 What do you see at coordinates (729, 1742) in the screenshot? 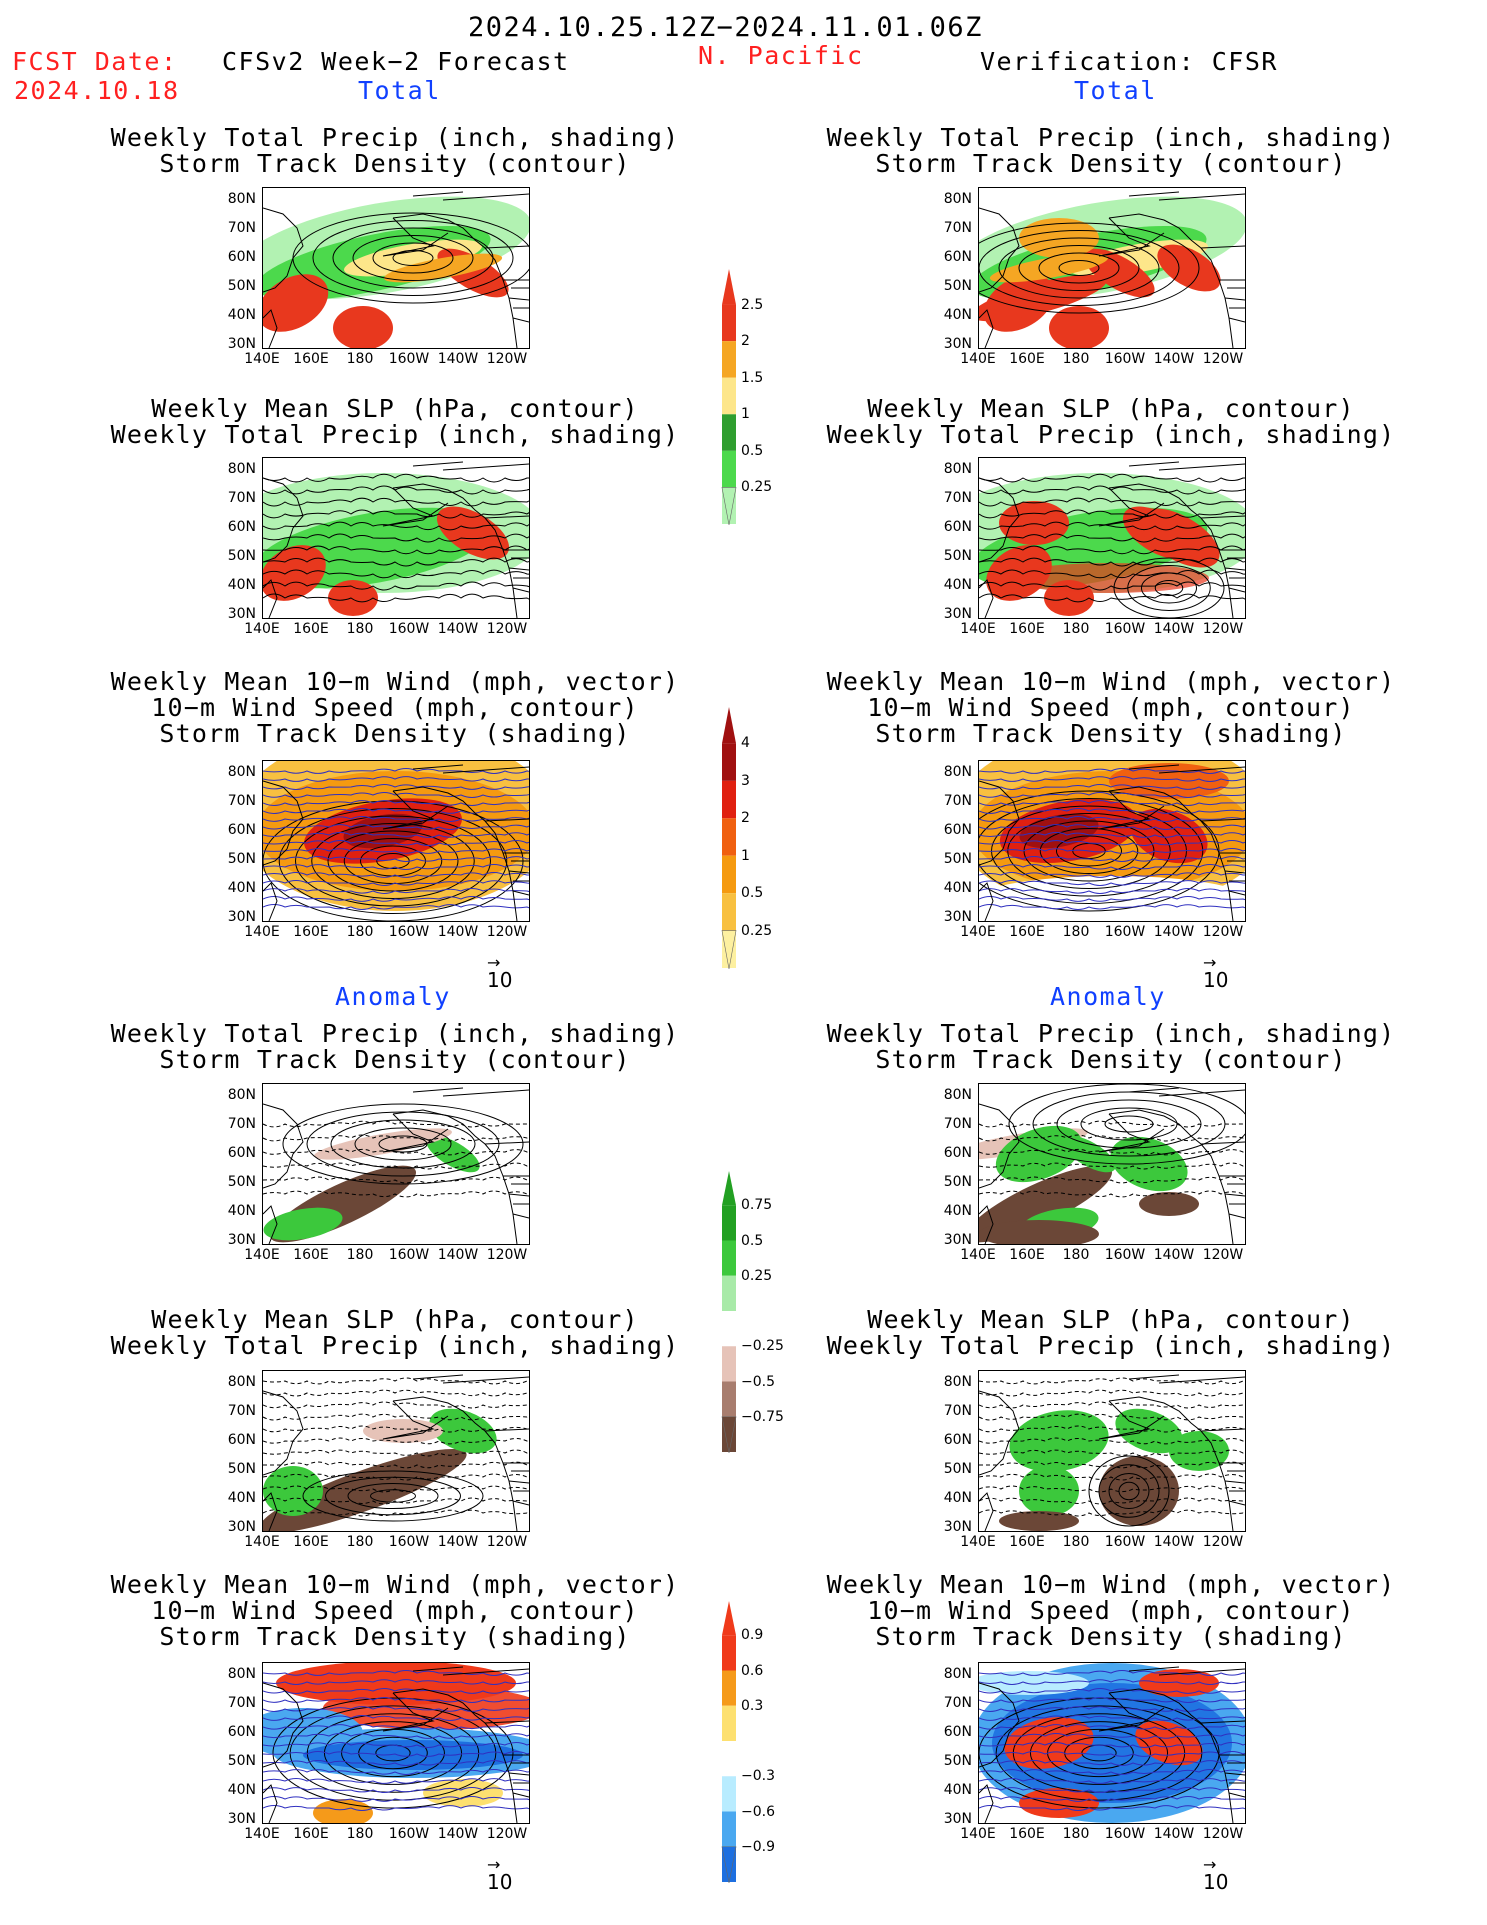
I see `colorbar-anom_storm` at bounding box center [729, 1742].